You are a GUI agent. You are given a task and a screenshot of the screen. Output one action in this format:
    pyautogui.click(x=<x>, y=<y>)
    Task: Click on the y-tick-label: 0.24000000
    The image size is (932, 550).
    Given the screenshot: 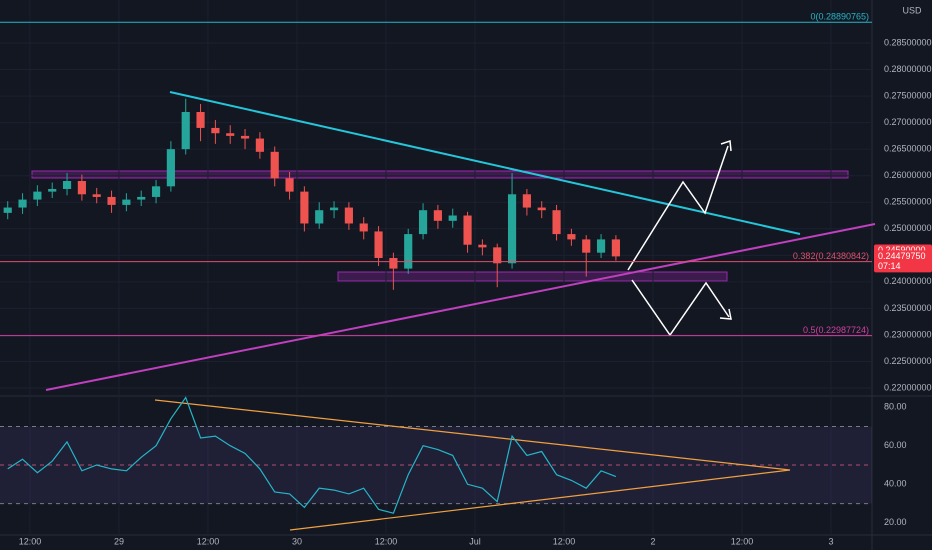 What is the action you would take?
    pyautogui.click(x=908, y=281)
    